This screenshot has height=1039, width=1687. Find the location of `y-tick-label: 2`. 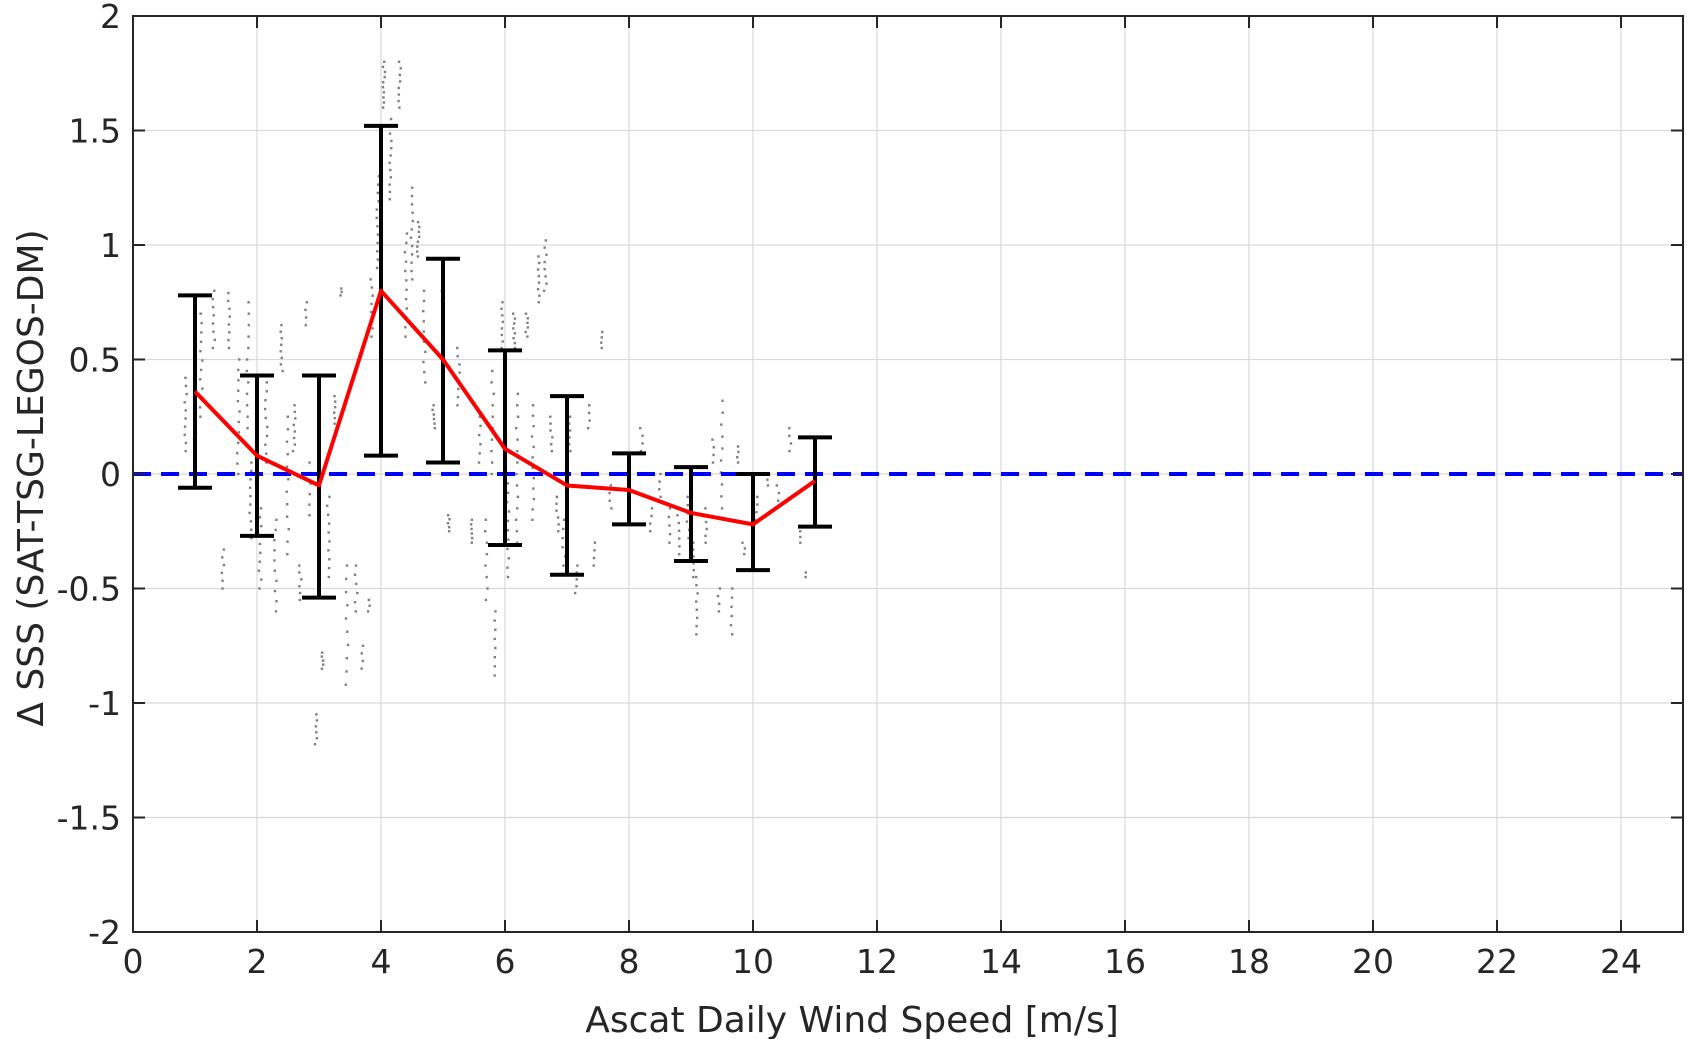

y-tick-label: 2 is located at coordinates (110, 18).